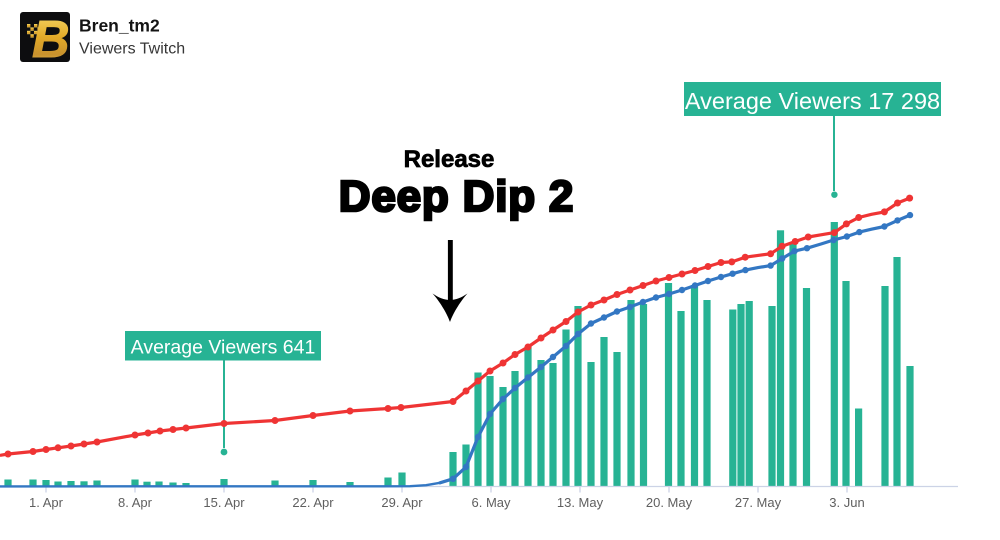 This screenshot has width=1000, height=540. I want to click on svg-text: 22. Apr, so click(313, 502).